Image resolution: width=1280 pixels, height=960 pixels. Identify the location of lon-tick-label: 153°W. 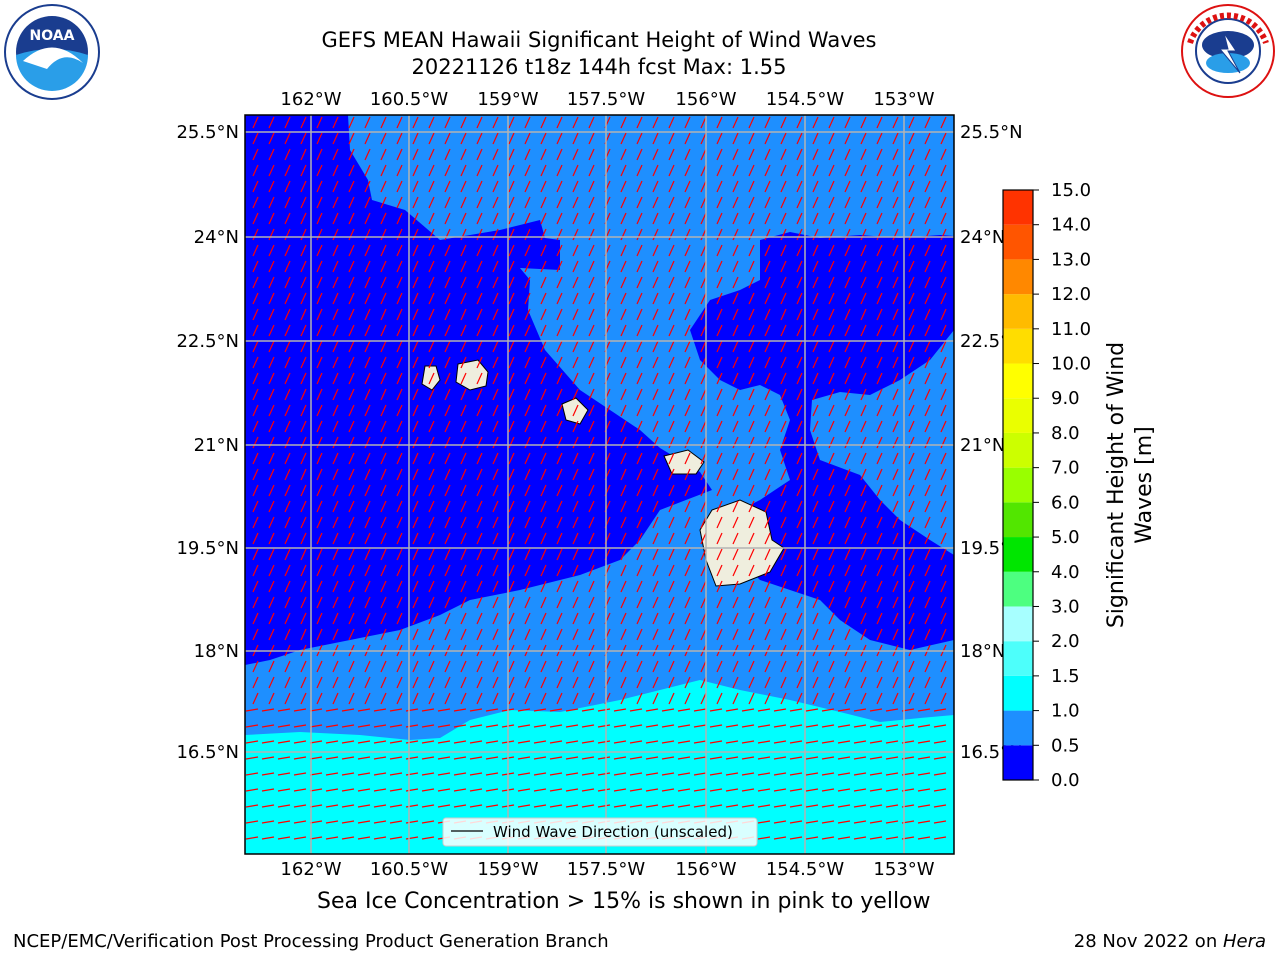
(903, 99).